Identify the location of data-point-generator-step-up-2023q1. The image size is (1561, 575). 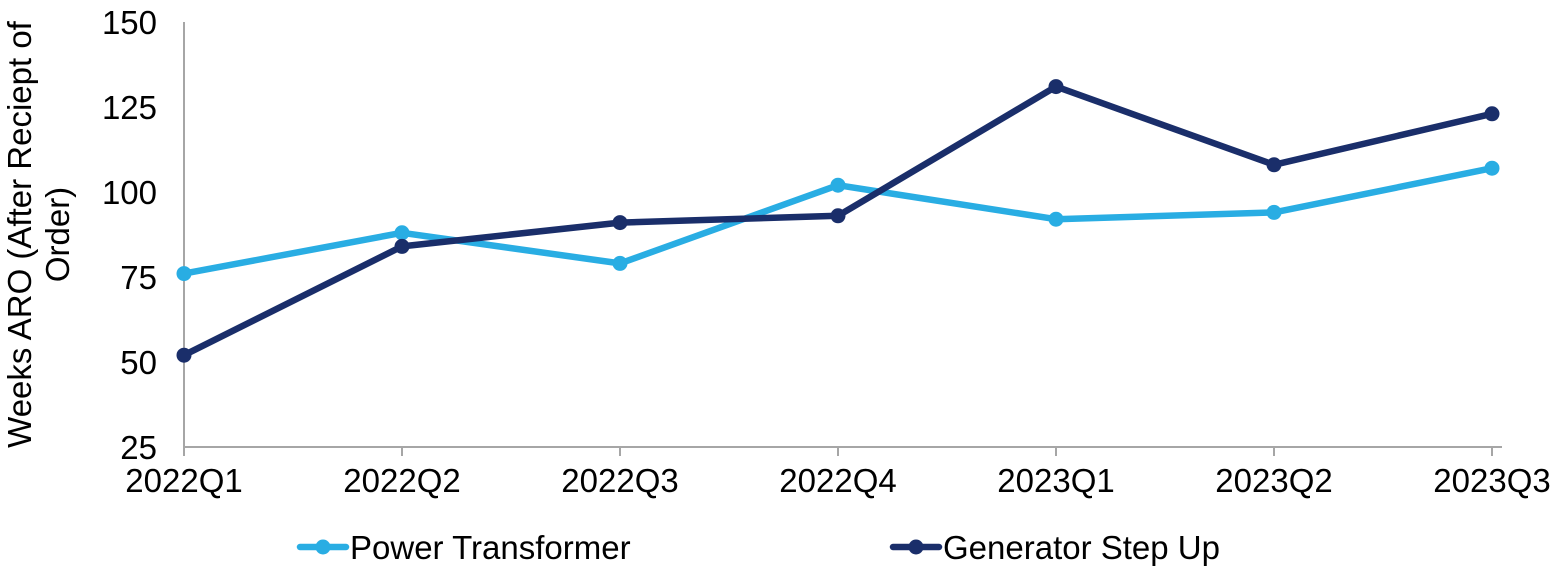
(1056, 87).